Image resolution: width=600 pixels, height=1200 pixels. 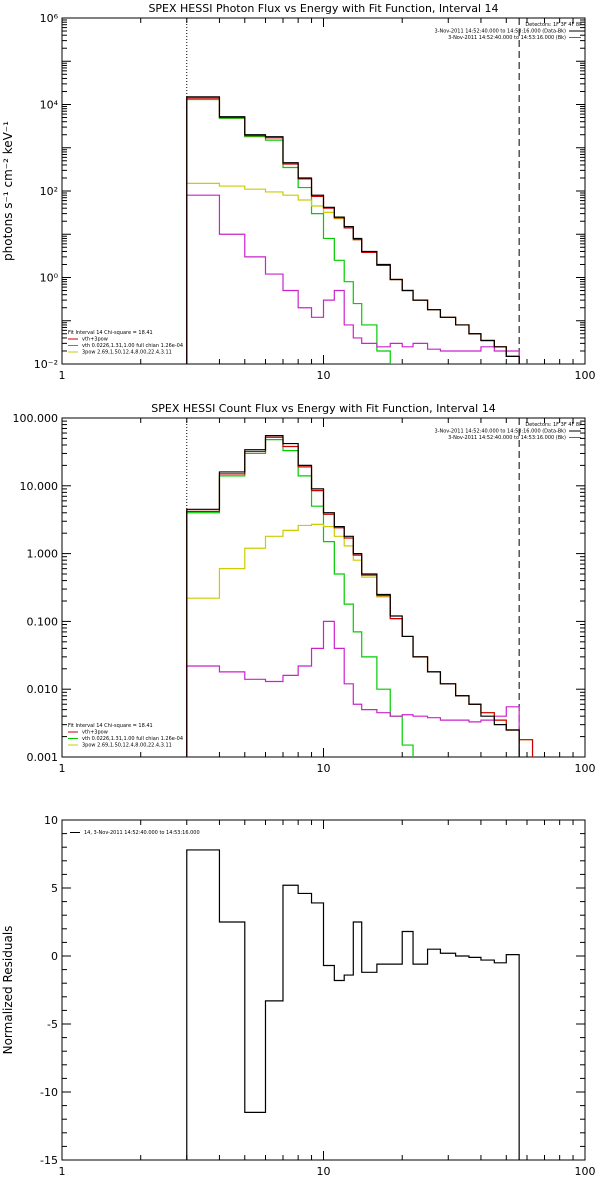 I want to click on y-tick-label: 10, so click(x=51, y=820).